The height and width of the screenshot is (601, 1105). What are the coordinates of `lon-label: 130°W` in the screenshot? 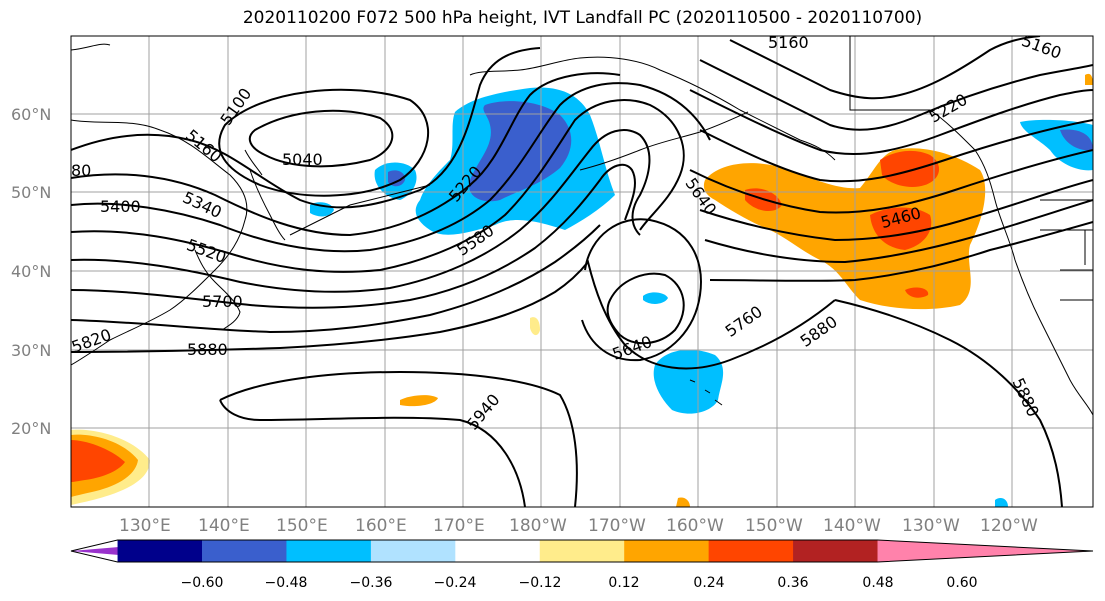 It's located at (931, 526).